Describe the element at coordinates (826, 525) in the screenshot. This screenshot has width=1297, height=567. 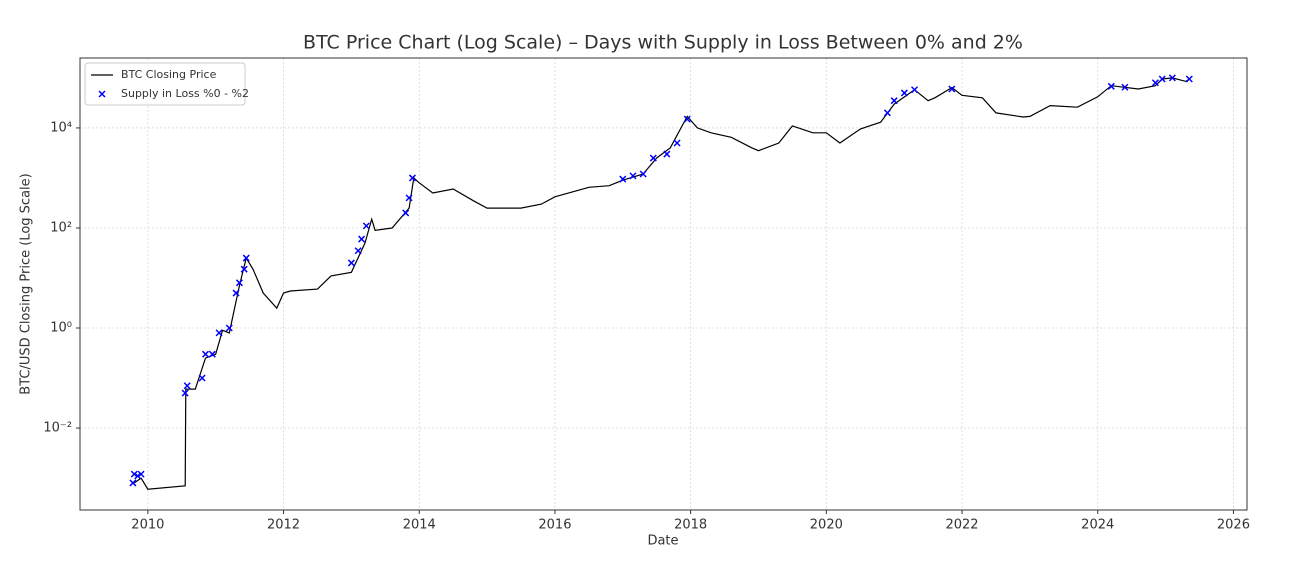
I see `x-tick-label: 2020` at that location.